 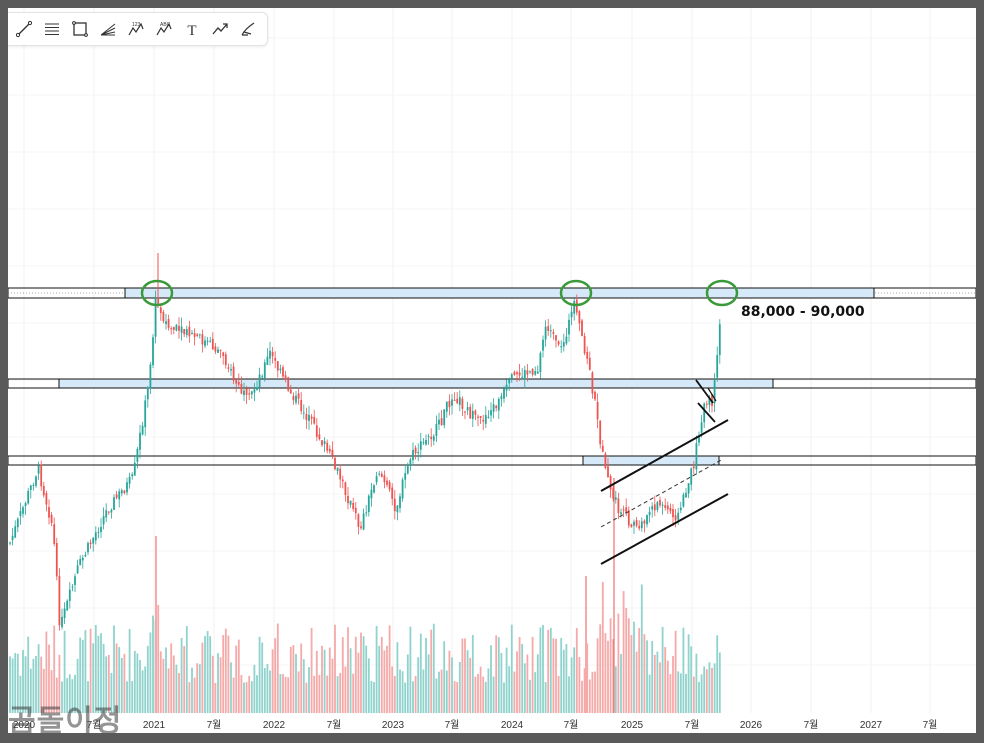 I want to click on forecast-icon, so click(x=220, y=29).